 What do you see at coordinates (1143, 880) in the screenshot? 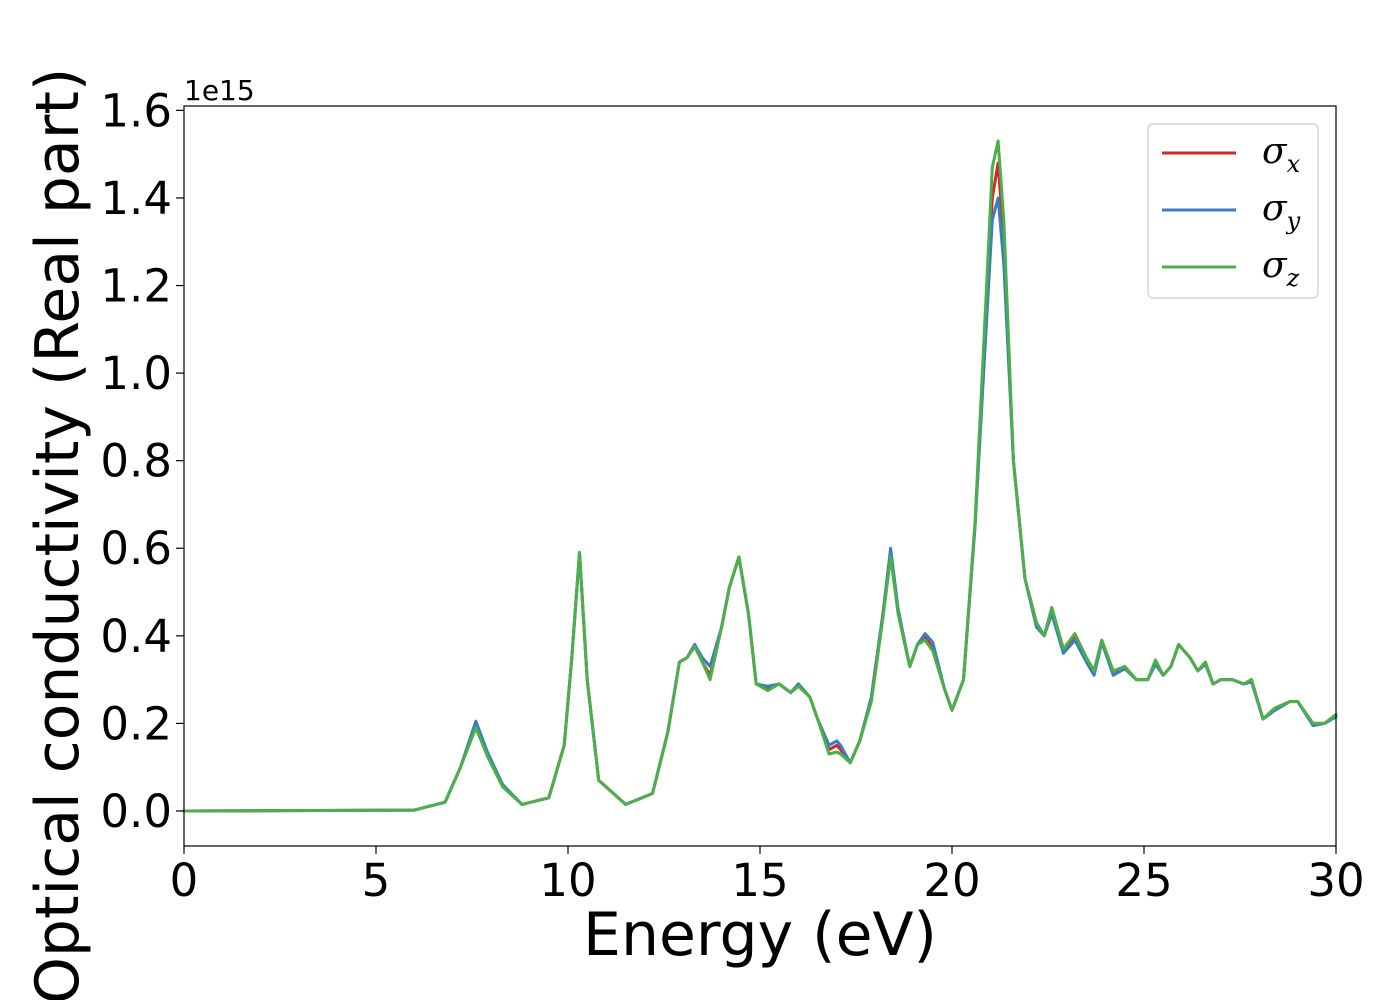
I see `x-tick-label: 25` at bounding box center [1143, 880].